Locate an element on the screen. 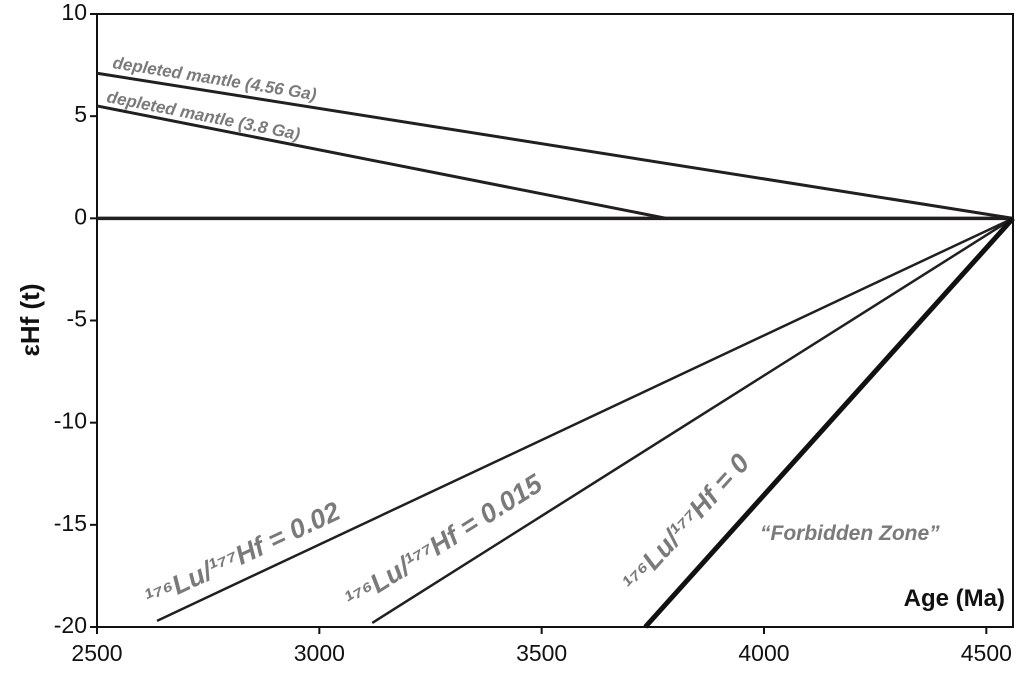  x-tick-label: 3500 is located at coordinates (541, 653).